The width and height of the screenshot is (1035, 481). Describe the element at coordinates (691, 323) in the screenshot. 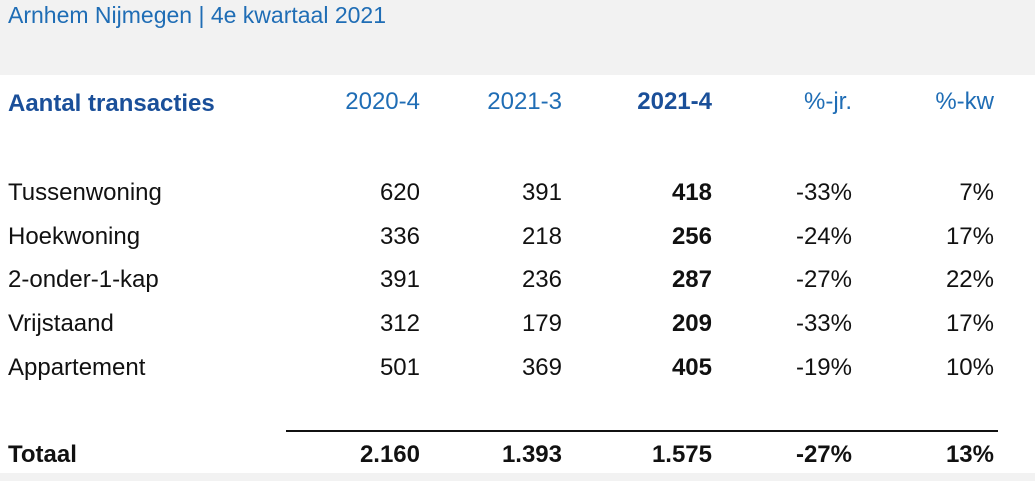

I see `table-cell: 209` at that location.